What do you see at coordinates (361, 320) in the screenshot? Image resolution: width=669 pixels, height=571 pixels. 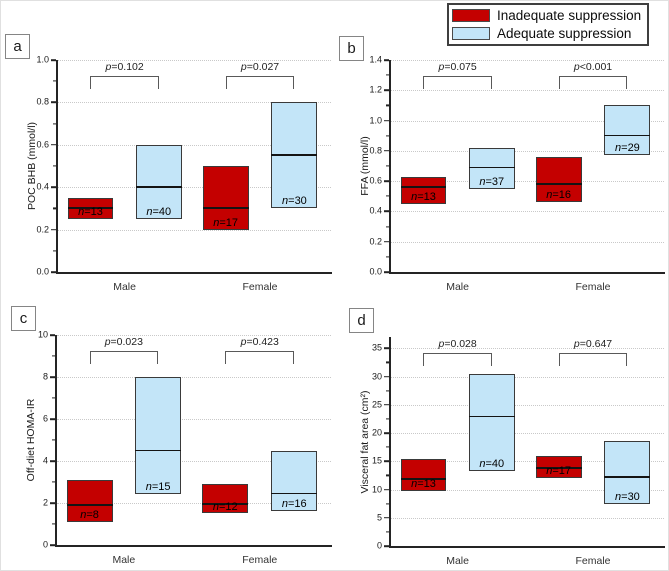 I see `panel-letter-d: d` at bounding box center [361, 320].